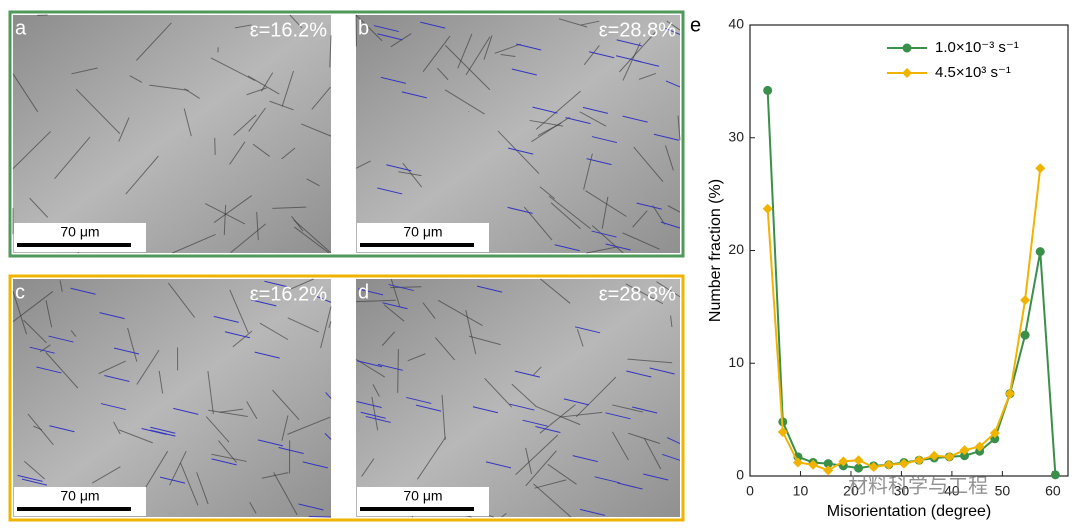  I want to click on micrograph: d ε=28.8% 70 μm, so click(518, 398).